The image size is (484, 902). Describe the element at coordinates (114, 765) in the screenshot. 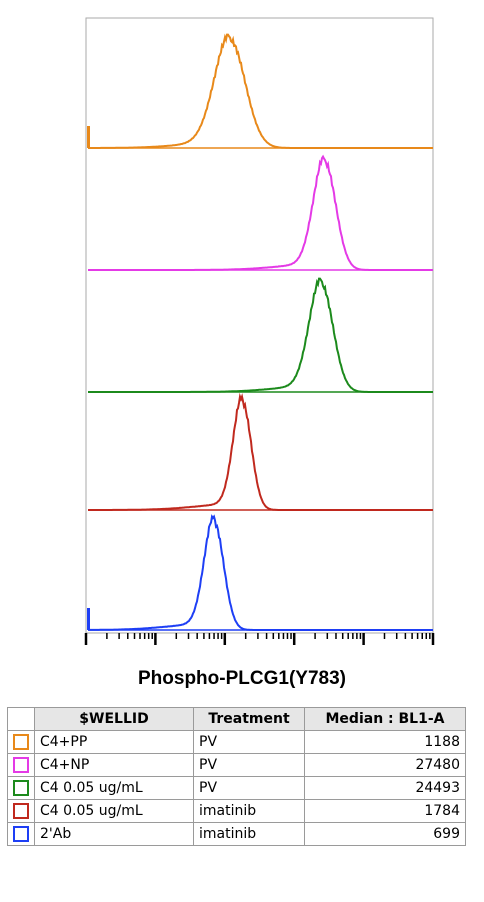

I see `legend-wellid: C4+NP` at that location.